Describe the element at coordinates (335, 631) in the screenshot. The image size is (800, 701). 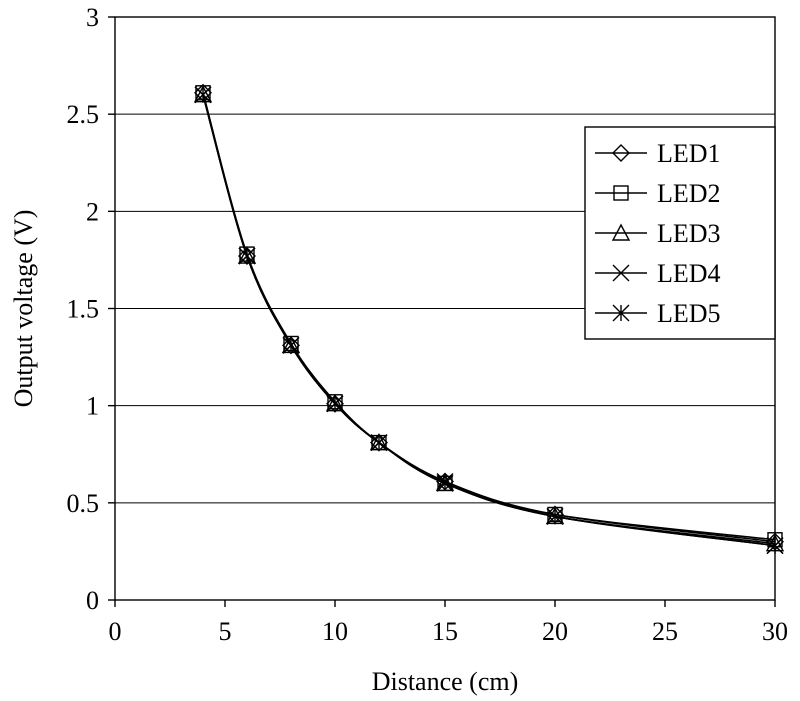
I see `x-tick-label: 10` at that location.